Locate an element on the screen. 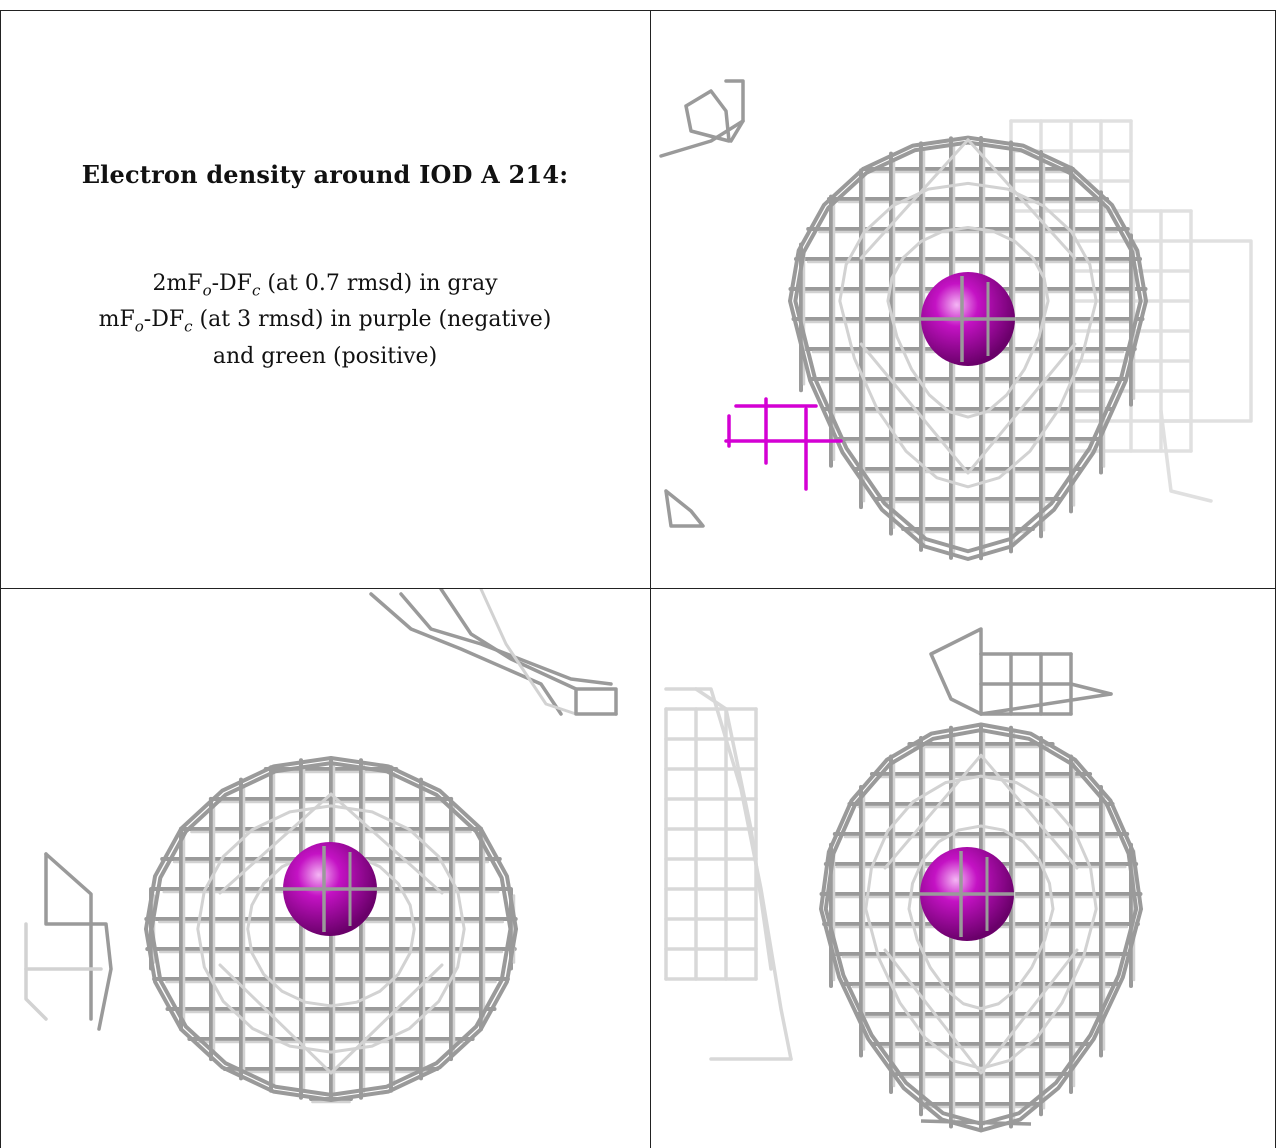 The width and height of the screenshot is (1276, 1148). caption-line-1: 2mFo-DFc (at 0.7 rmsd) in gray is located at coordinates (325, 287).